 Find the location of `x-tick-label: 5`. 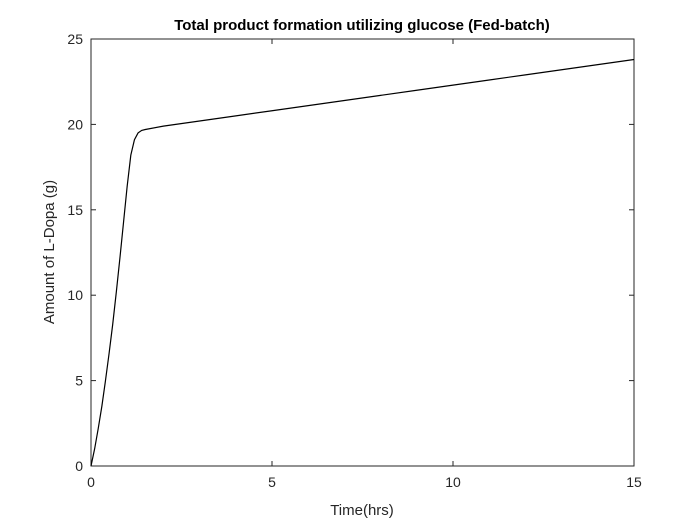

x-tick-label: 5 is located at coordinates (272, 482).